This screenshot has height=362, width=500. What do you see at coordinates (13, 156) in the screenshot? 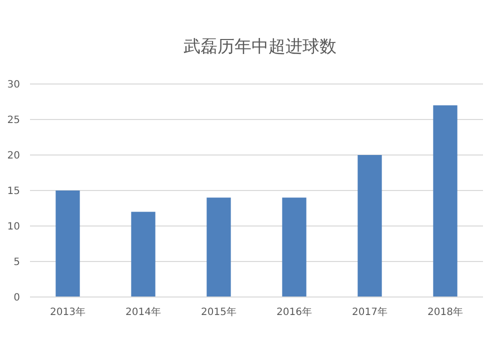
I see `y-tick-label: 20` at bounding box center [13, 156].